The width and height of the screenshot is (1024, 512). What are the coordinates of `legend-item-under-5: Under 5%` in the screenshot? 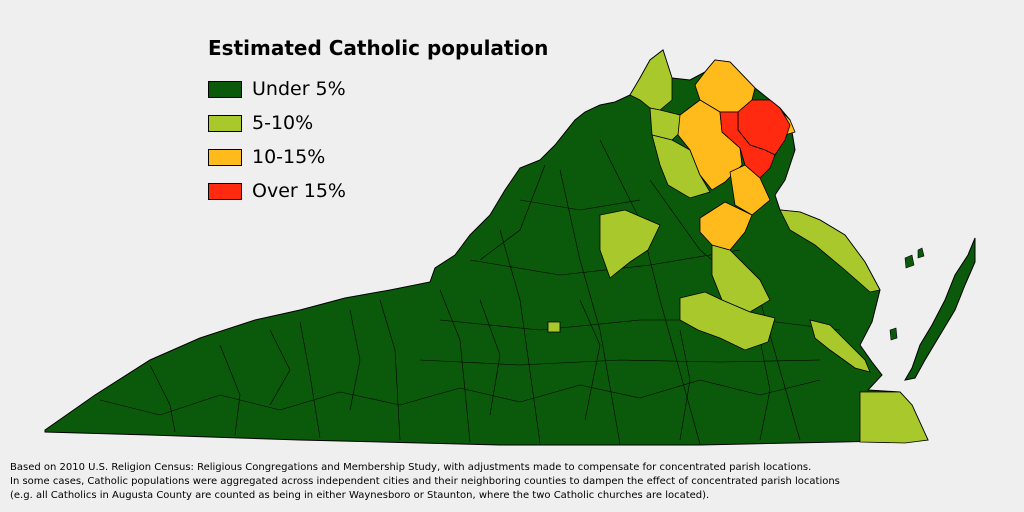 It's located at (378, 89).